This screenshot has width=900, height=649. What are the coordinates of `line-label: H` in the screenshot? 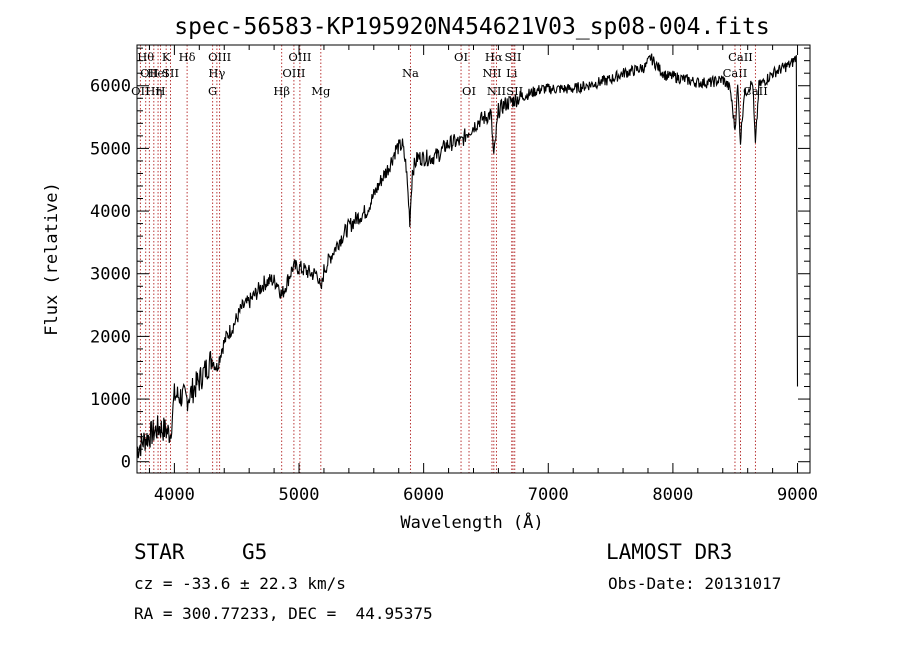 It's located at (161, 91).